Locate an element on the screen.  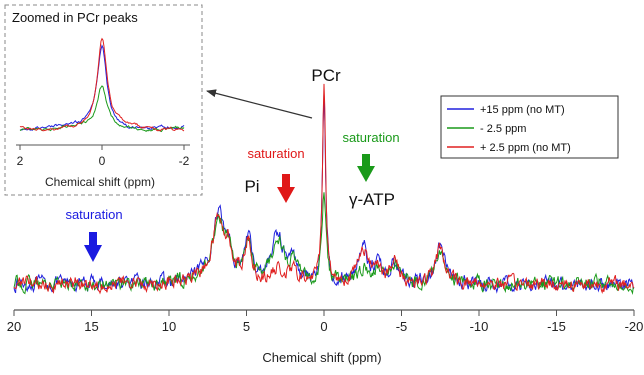
saturation-red-arrow is located at coordinates (286, 188).